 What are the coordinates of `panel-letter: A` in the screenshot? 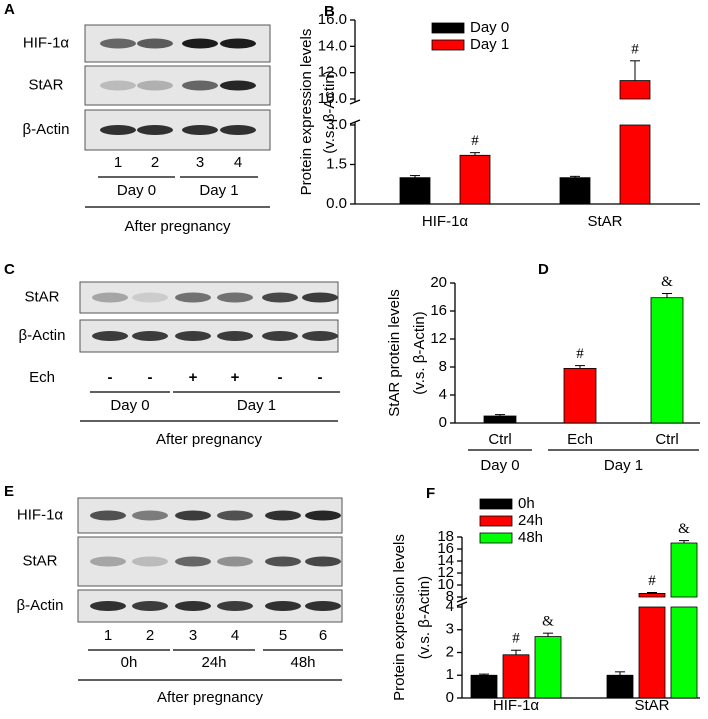 It's located at (9, 9).